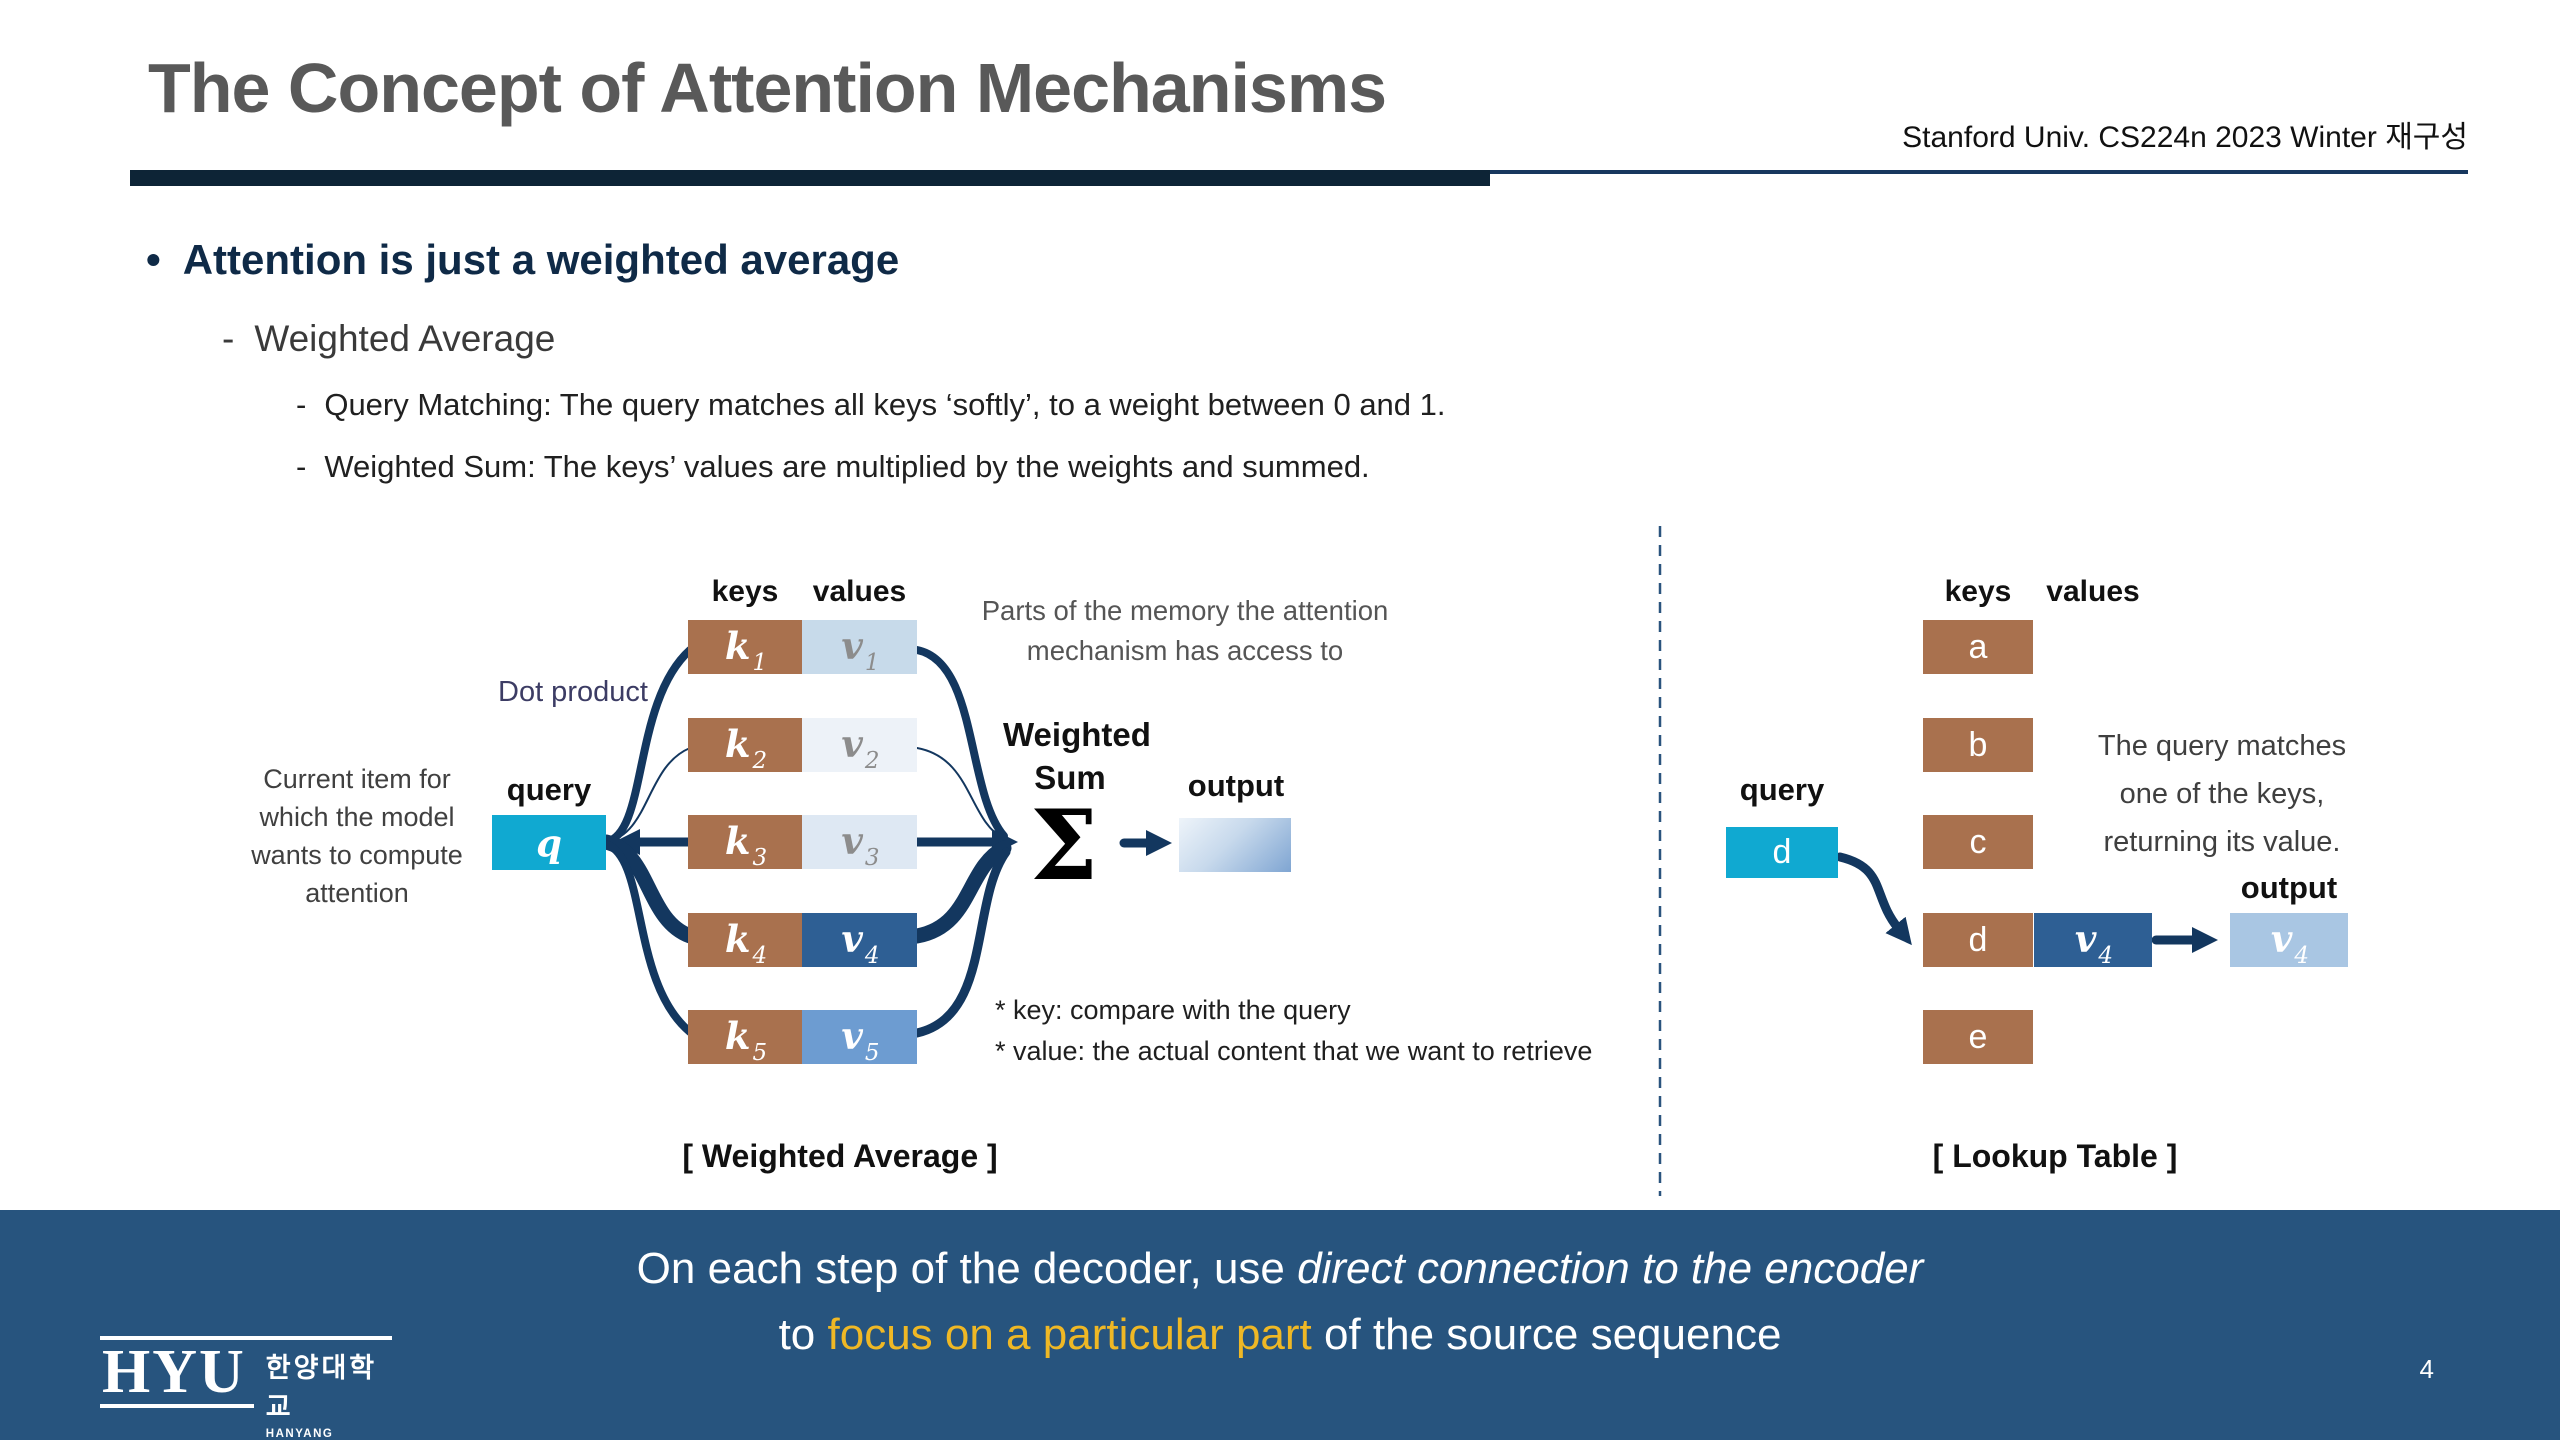 This screenshot has width=2560, height=1440. Describe the element at coordinates (1978, 1037) in the screenshot. I see `key-box-e: e` at that location.